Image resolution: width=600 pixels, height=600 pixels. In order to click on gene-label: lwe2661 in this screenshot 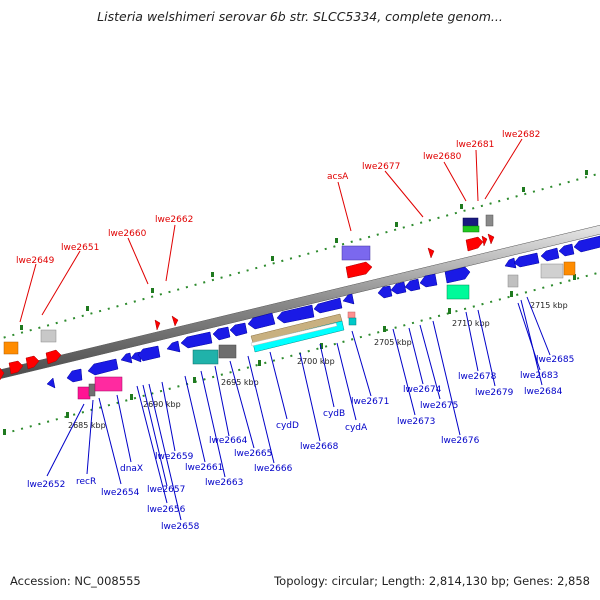, I will do `click(204, 468)`.